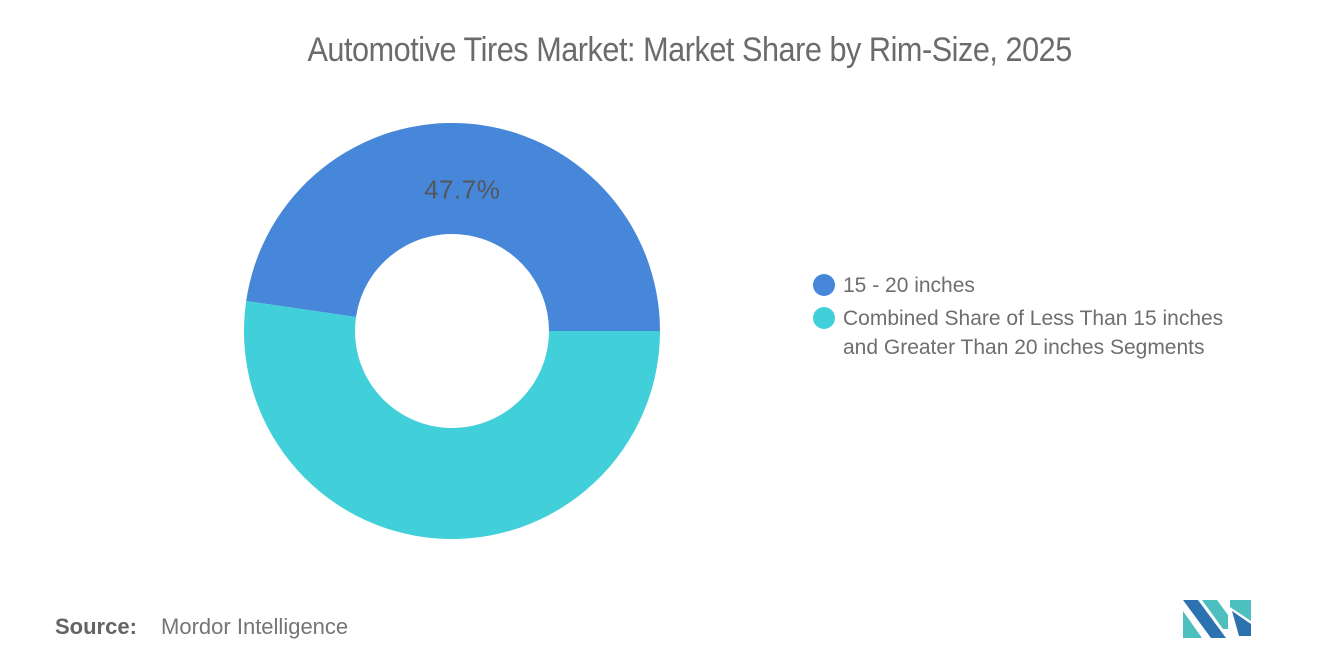 The image size is (1320, 665). I want to click on source-line: Source: Mordor Intelligence, so click(201, 627).